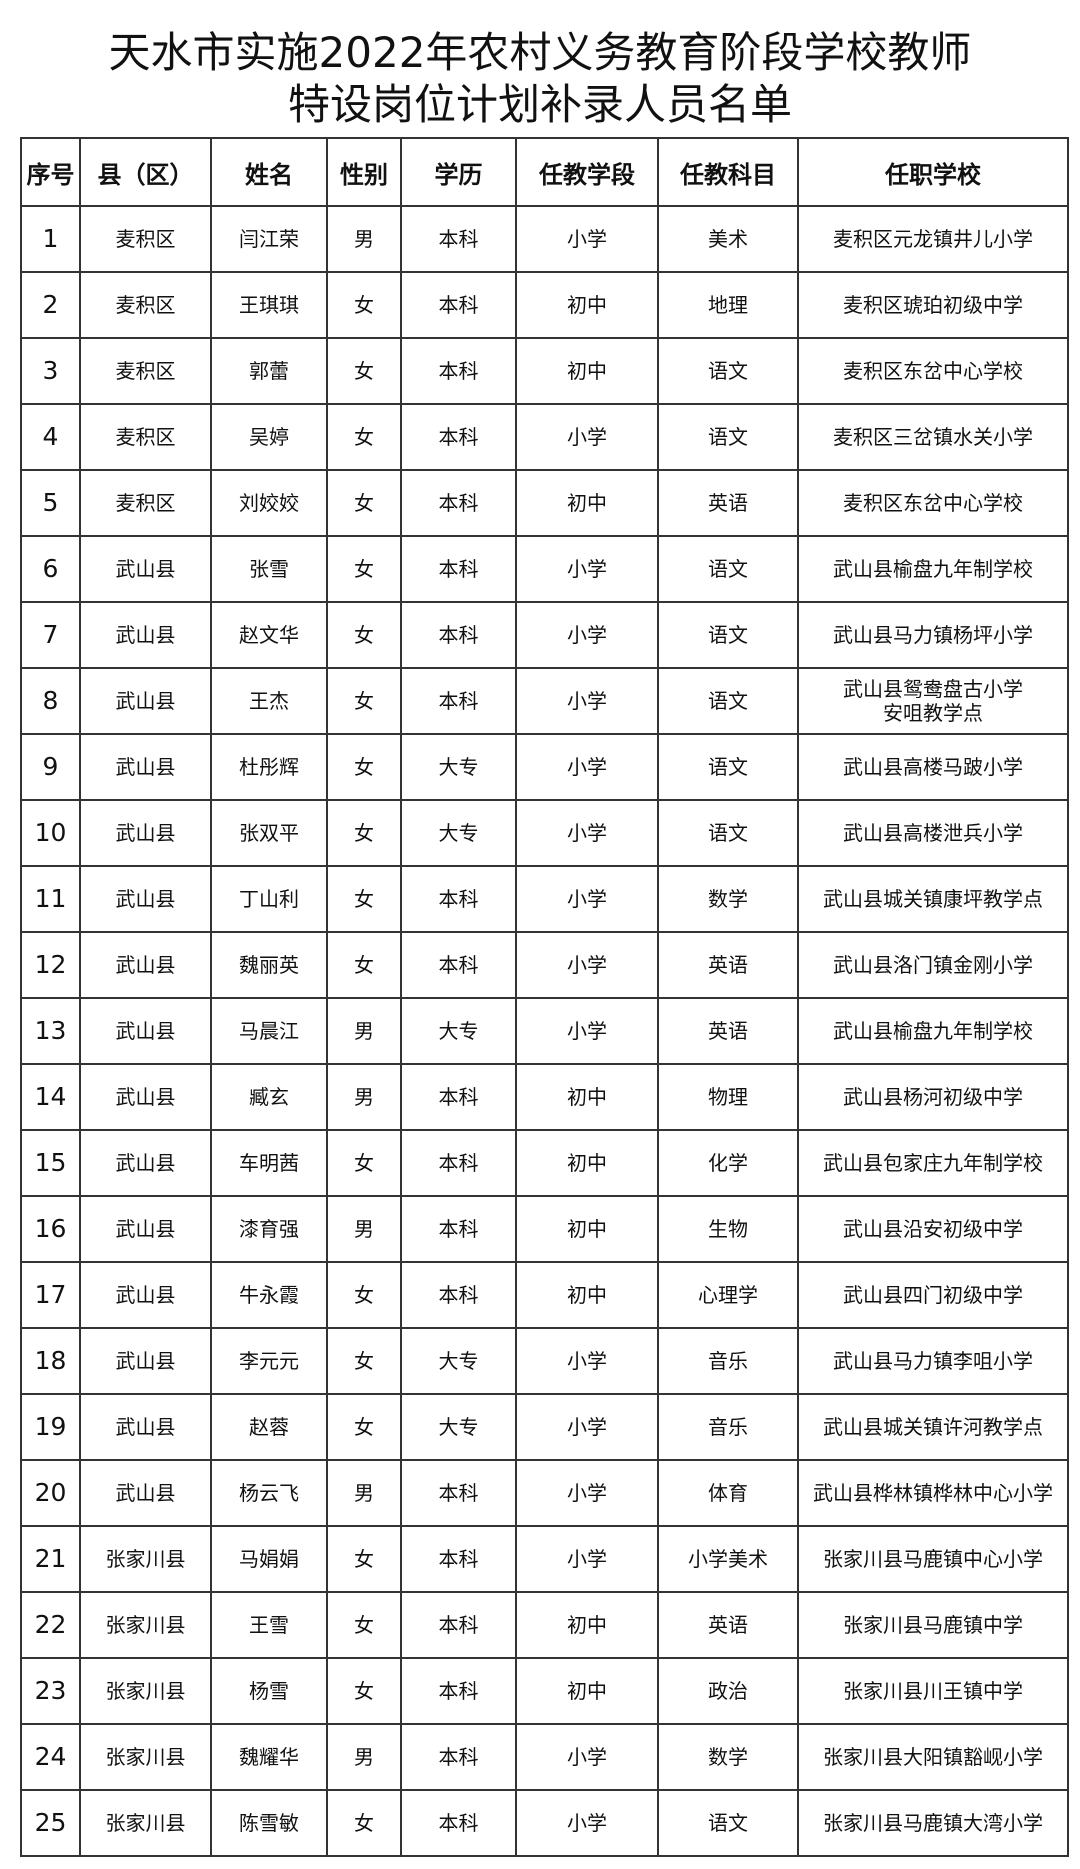 The height and width of the screenshot is (1869, 1080). Describe the element at coordinates (728, 239) in the screenshot. I see `cell-teaching-subject: 美术` at that location.